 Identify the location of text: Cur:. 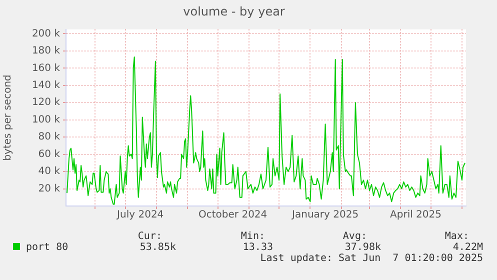
(150, 236).